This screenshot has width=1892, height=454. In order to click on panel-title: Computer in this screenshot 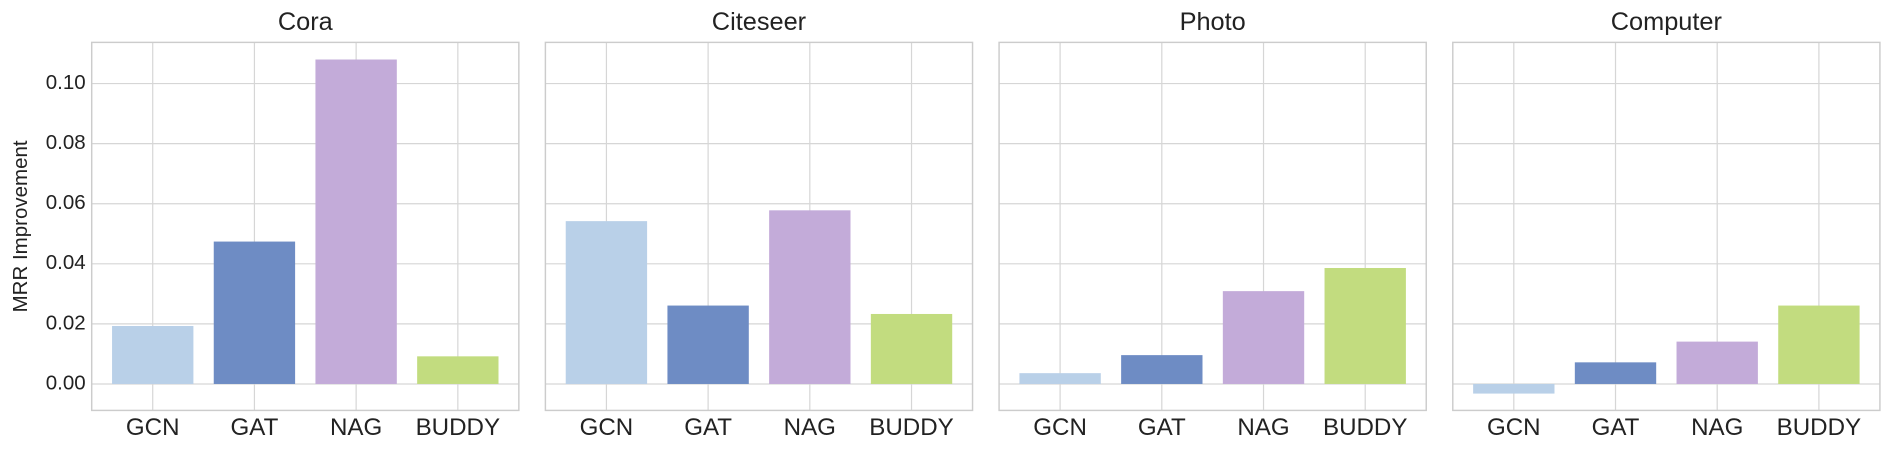, I will do `click(1667, 22)`.